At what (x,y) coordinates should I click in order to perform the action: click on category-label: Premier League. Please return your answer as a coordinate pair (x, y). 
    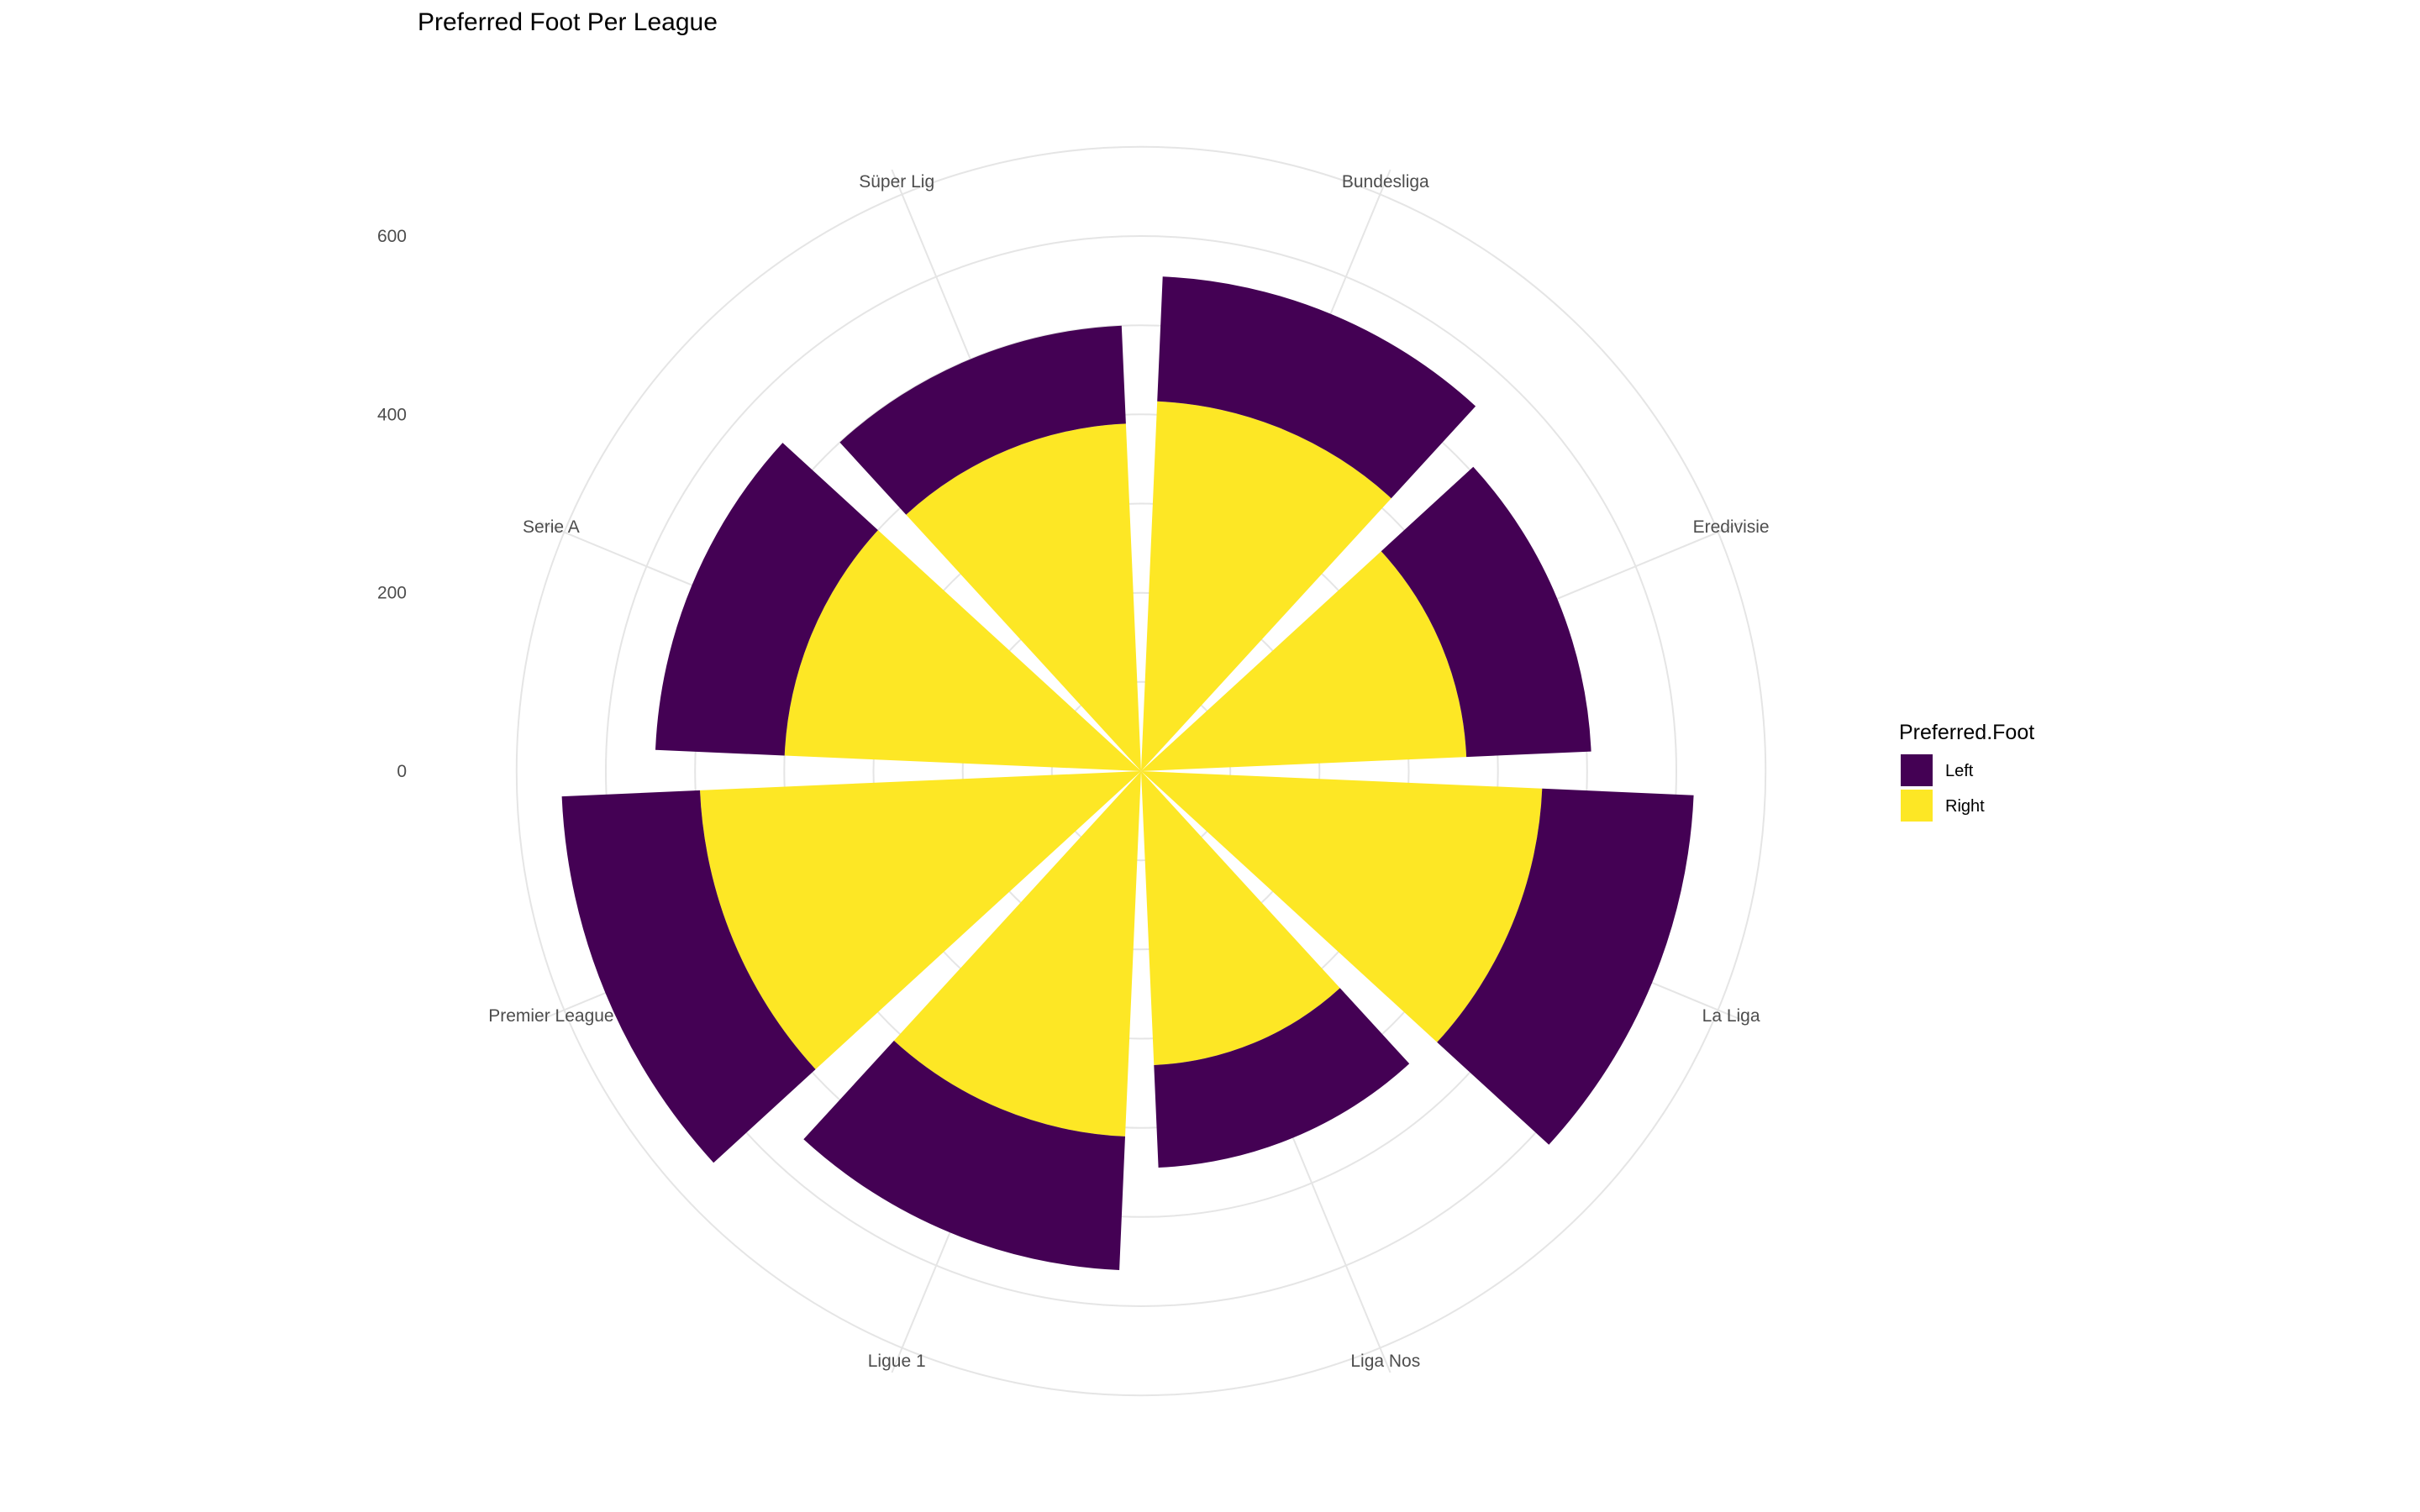
    Looking at the image, I should click on (551, 1016).